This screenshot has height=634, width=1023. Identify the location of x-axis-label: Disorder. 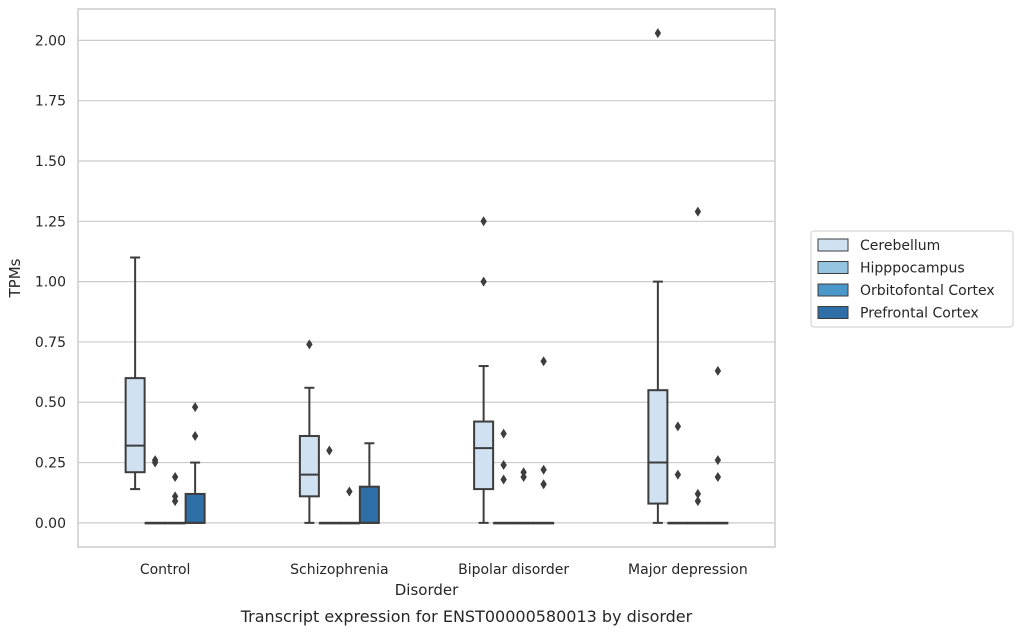
(427, 590).